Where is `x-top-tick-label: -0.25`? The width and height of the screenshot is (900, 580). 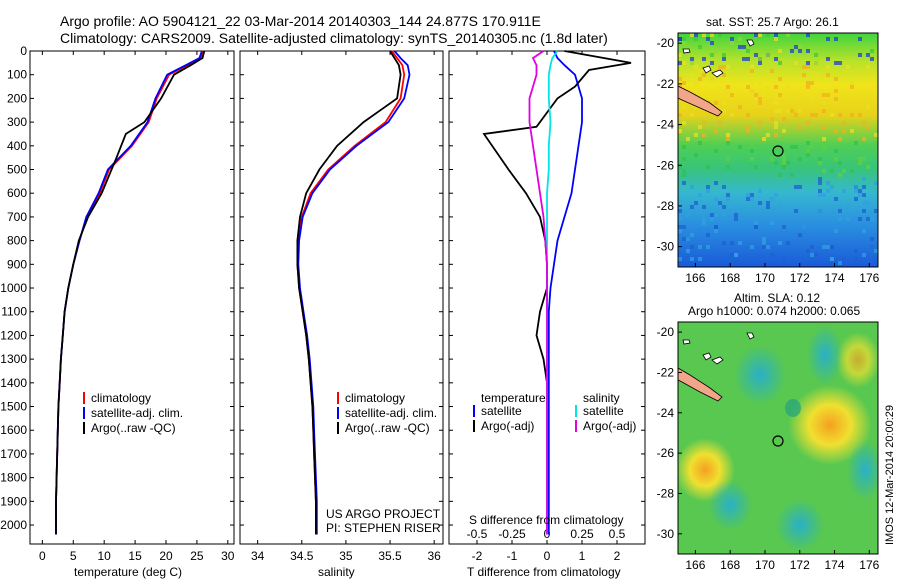 x-top-tick-label: -0.25 is located at coordinates (512, 534).